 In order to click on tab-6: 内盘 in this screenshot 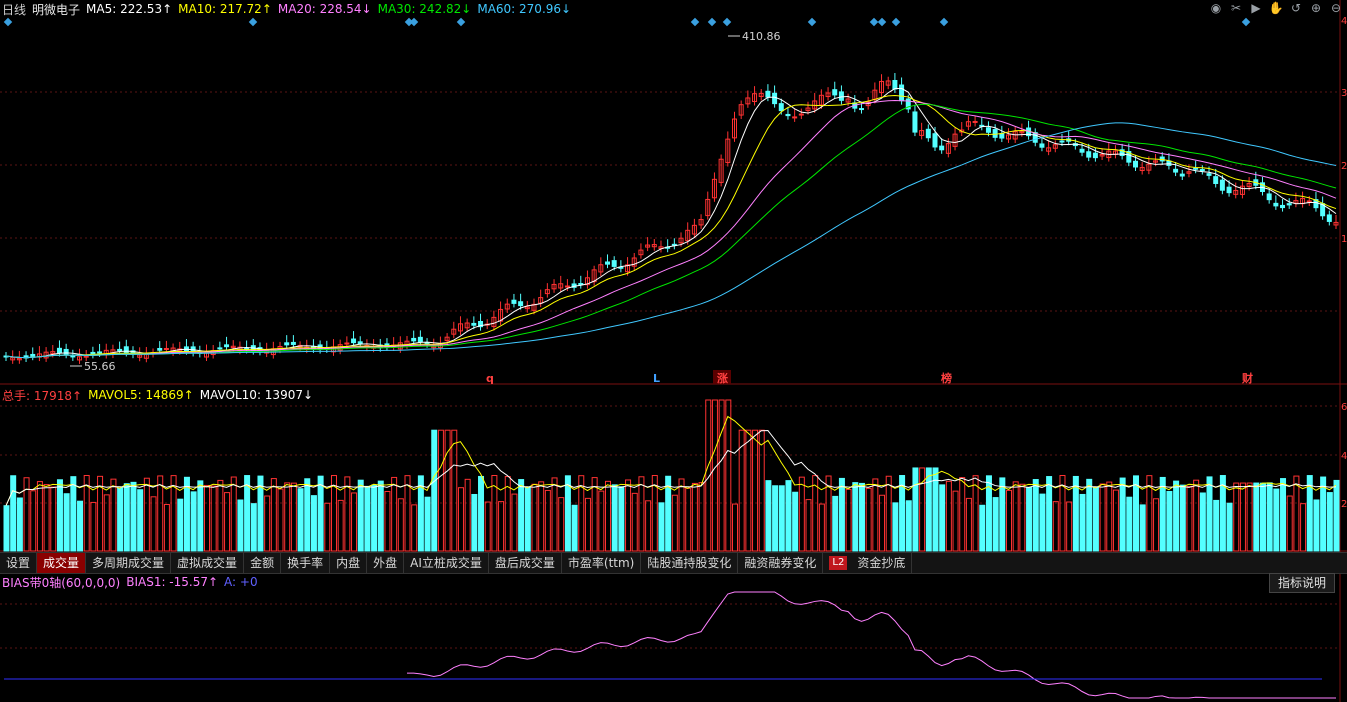, I will do `click(349, 563)`.